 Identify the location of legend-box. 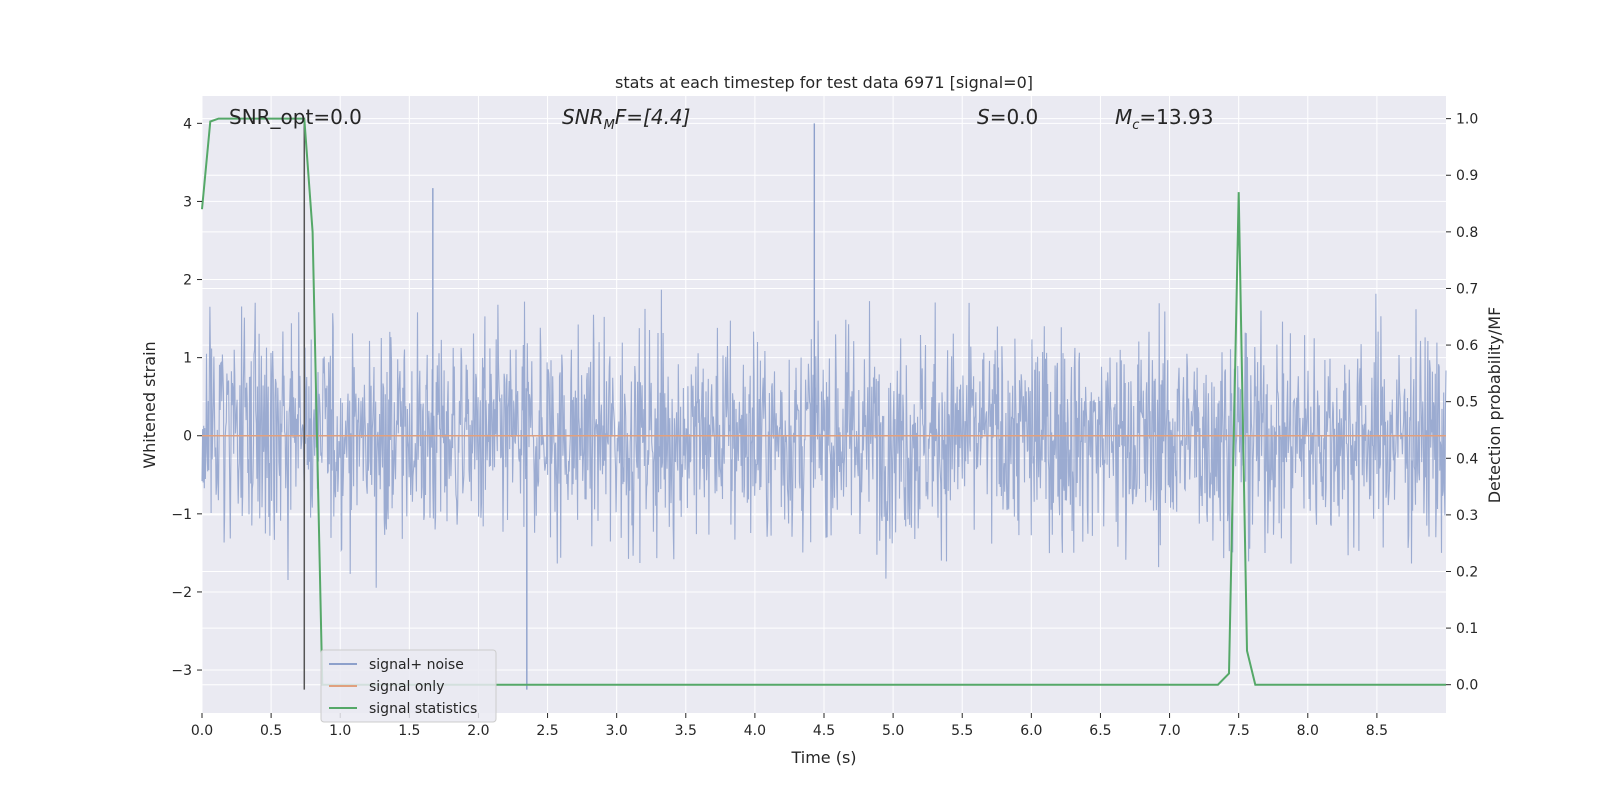
(408, 686).